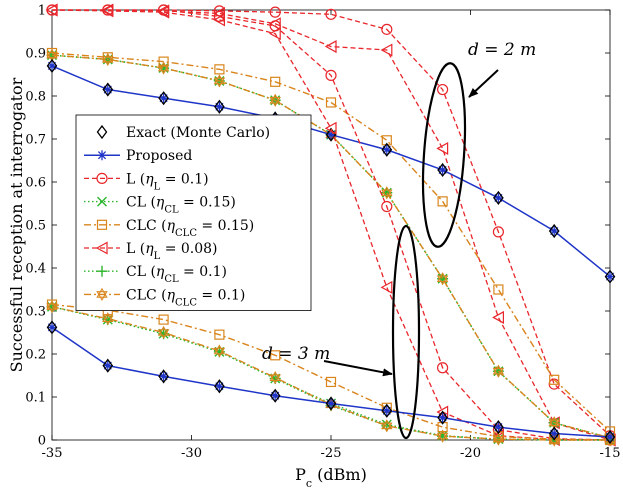  I want to click on x-tick-label: -20, so click(470, 453).